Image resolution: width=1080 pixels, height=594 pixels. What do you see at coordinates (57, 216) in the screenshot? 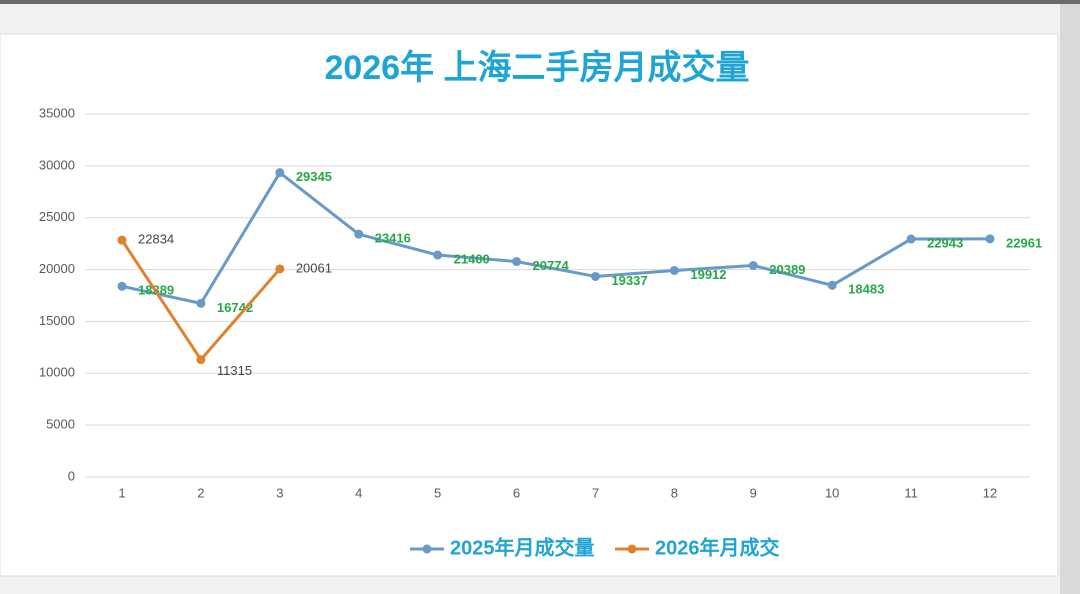
I see `y-tick-label: 25000` at bounding box center [57, 216].